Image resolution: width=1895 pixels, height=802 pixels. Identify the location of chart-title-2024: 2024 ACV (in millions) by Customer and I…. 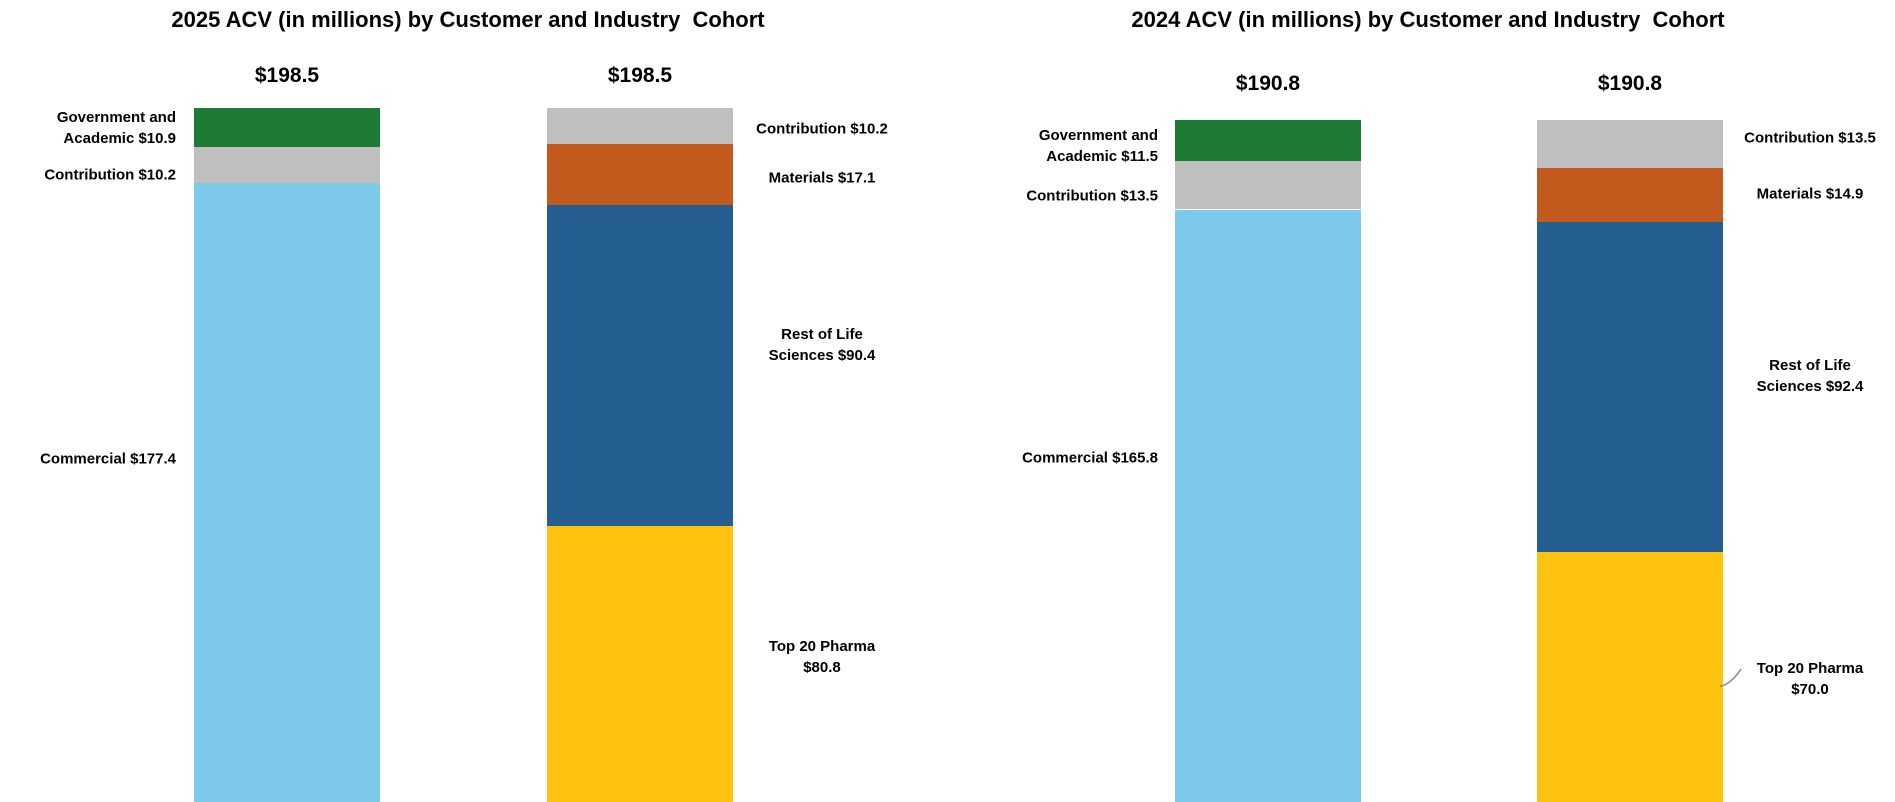
(1428, 19).